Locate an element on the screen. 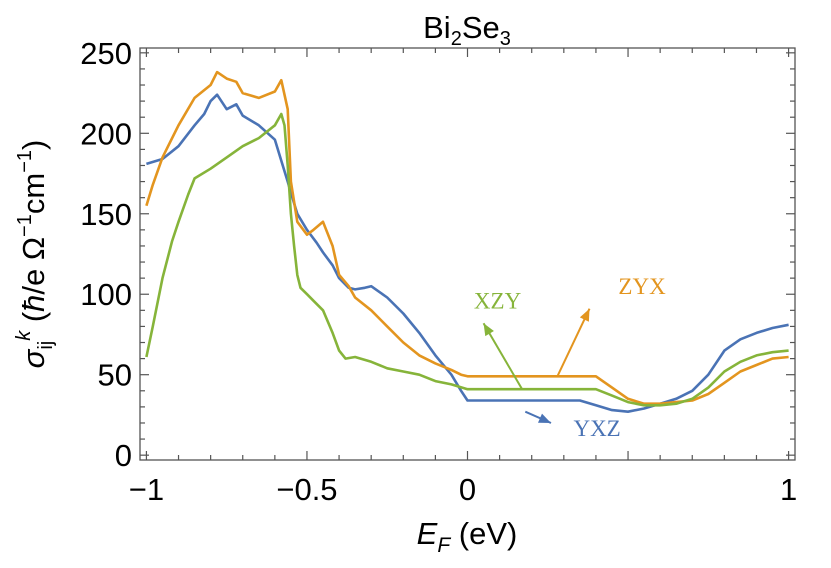  series-label-yxz: YXZ is located at coordinates (596, 428).